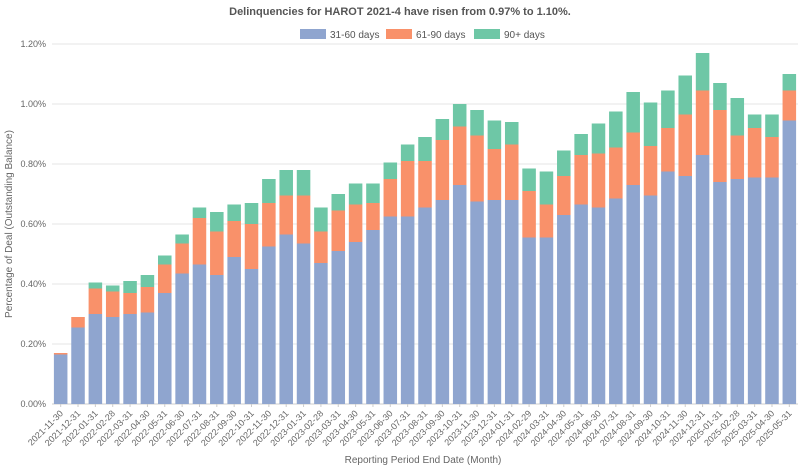  What do you see at coordinates (440, 35) in the screenshot?
I see `legend-label: 61-90 days` at bounding box center [440, 35].